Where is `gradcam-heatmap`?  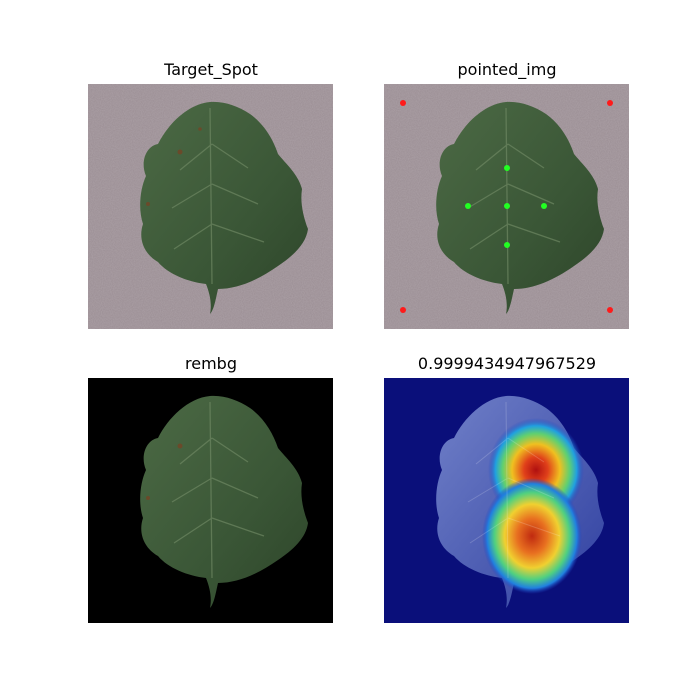
gradcam-heatmap is located at coordinates (506, 500).